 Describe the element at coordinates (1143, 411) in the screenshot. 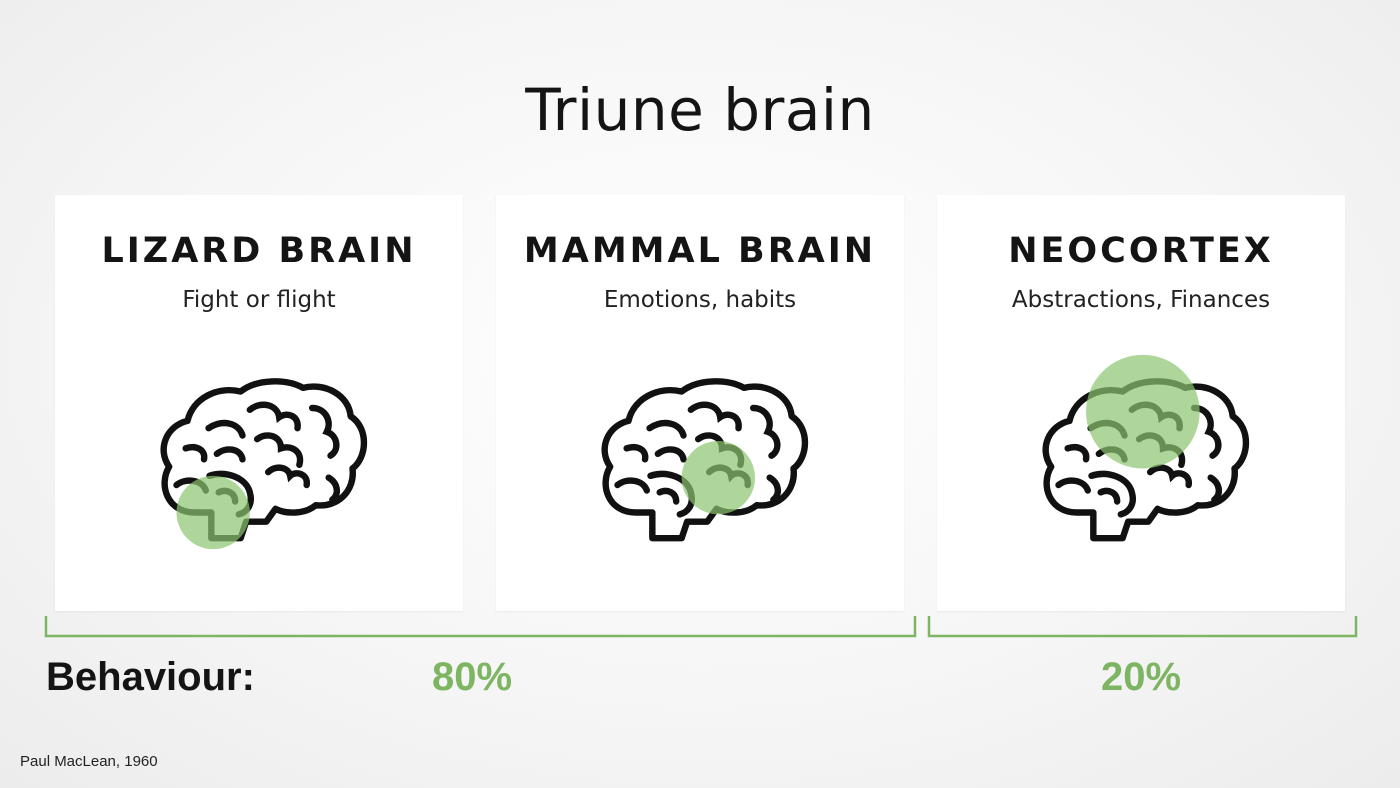

I see `cortex-highlight` at that location.